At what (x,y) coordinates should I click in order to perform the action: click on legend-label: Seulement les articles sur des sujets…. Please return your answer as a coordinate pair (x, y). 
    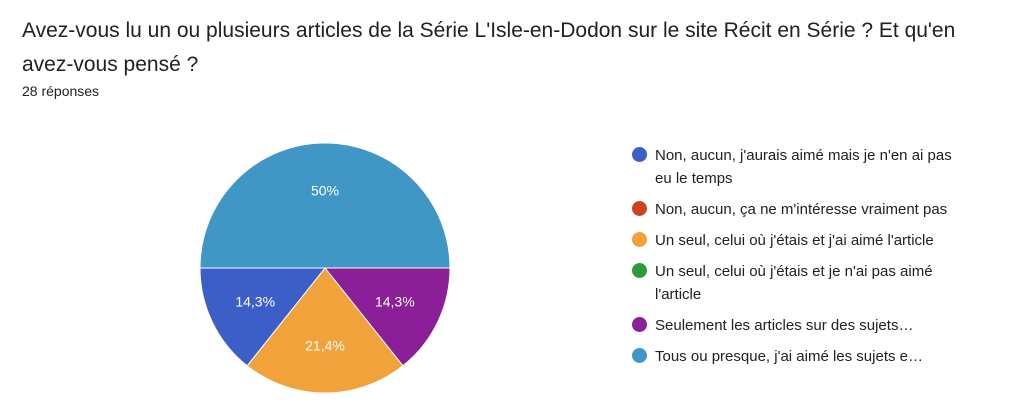
    Looking at the image, I should click on (784, 325).